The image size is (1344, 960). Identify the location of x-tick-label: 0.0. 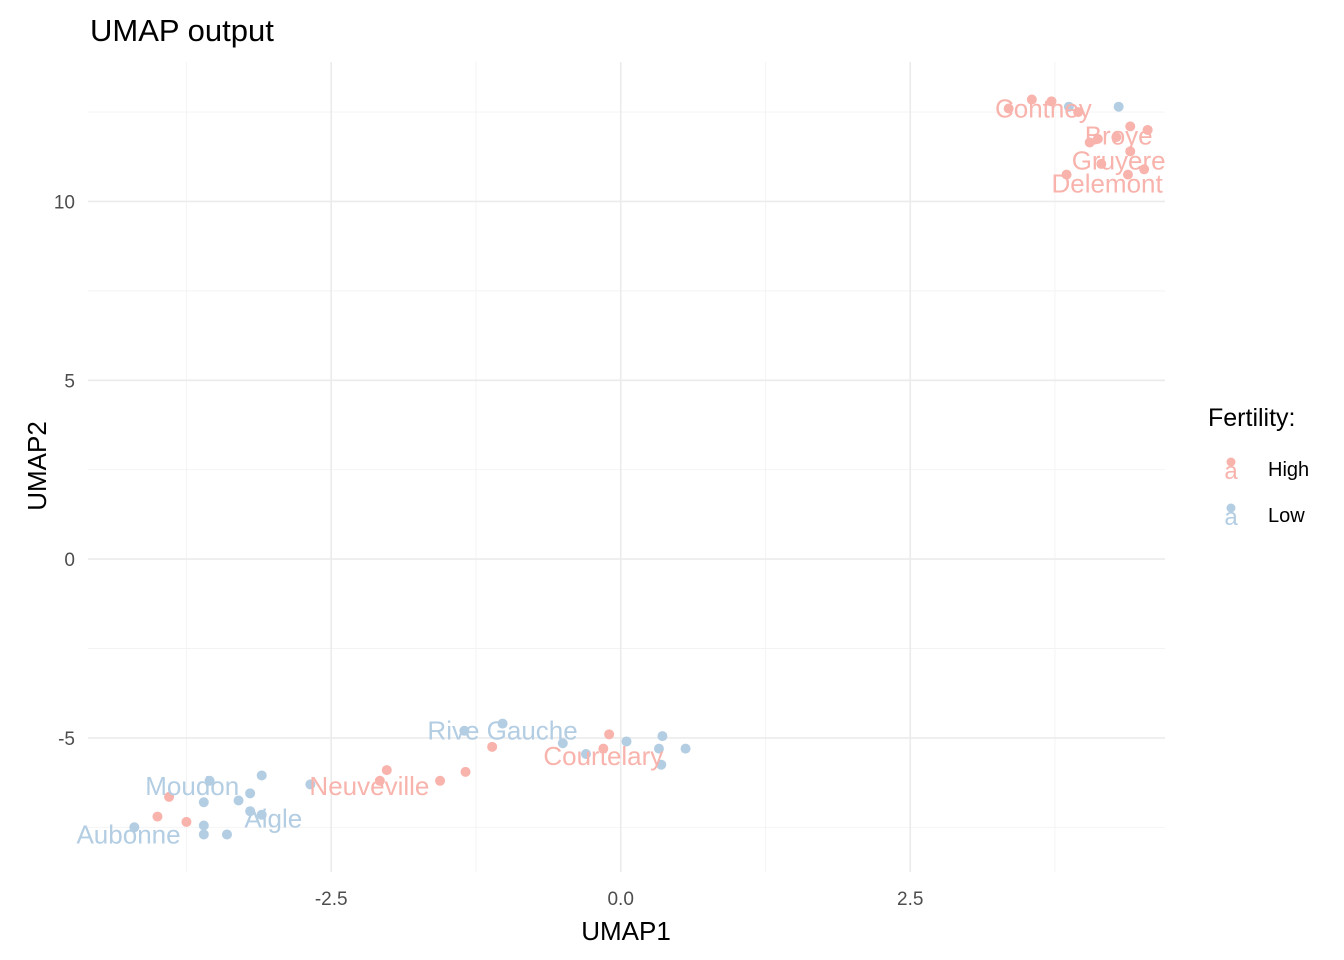
(620, 899).